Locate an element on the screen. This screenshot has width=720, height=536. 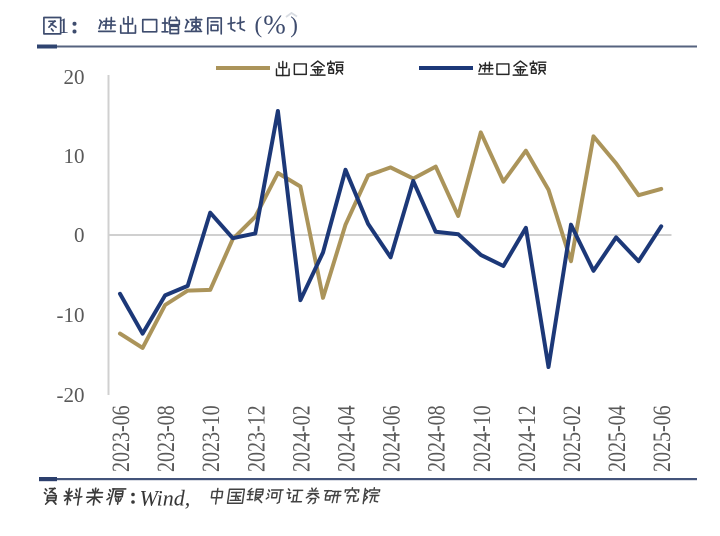
svg-text: 2024-08 is located at coordinates (436, 438).